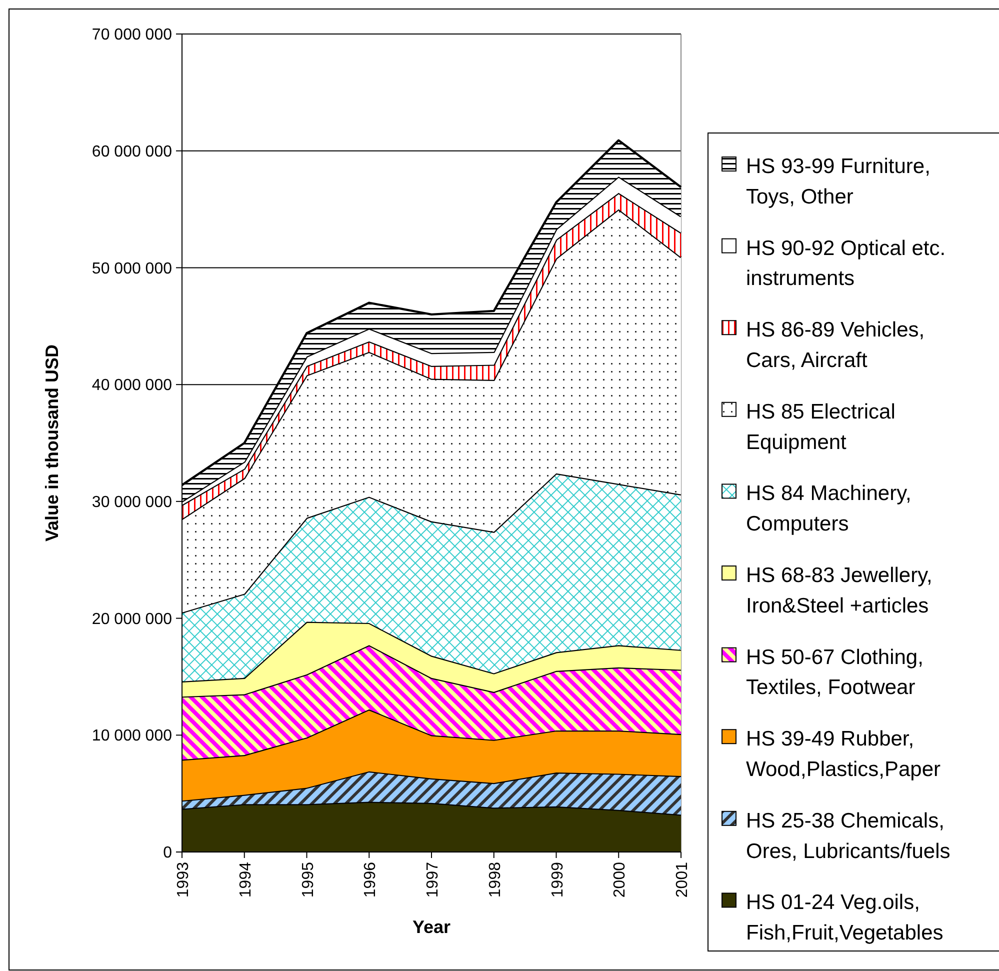 The height and width of the screenshot is (971, 999). I want to click on x-tick-label: 1999, so click(557, 880).